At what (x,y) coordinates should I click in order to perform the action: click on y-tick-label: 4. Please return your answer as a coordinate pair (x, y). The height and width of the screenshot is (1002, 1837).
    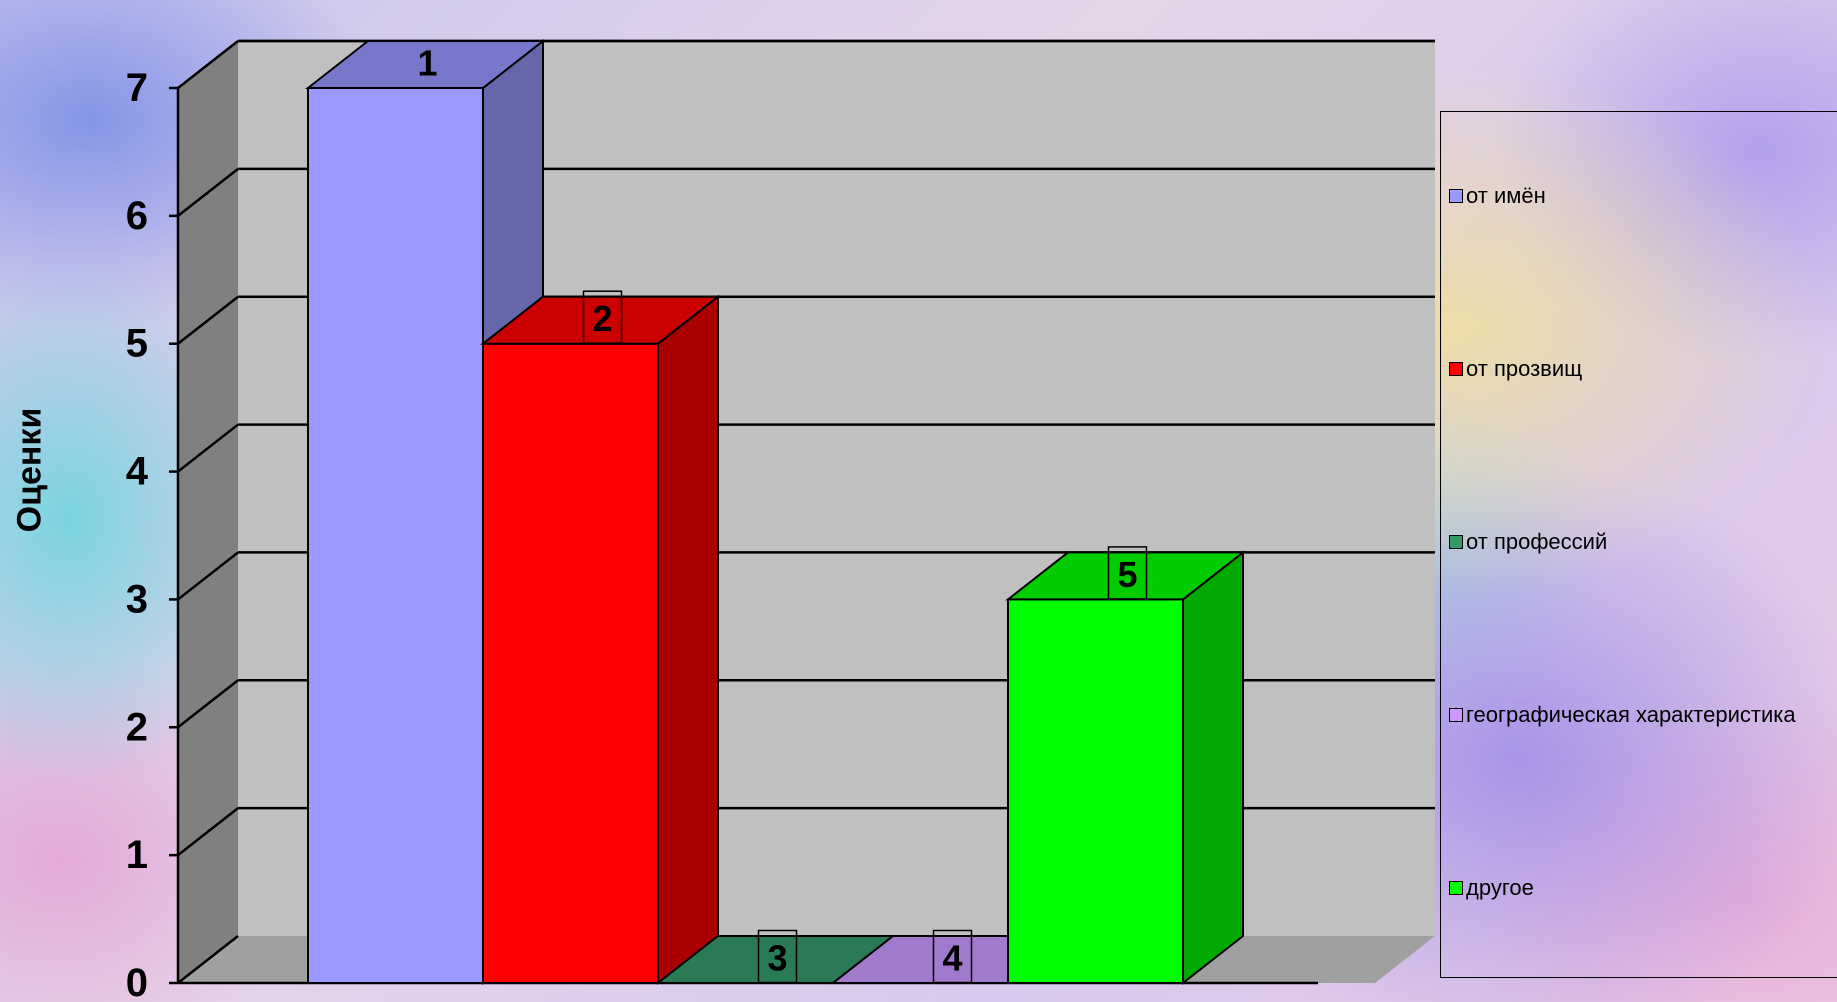
    Looking at the image, I should click on (137, 472).